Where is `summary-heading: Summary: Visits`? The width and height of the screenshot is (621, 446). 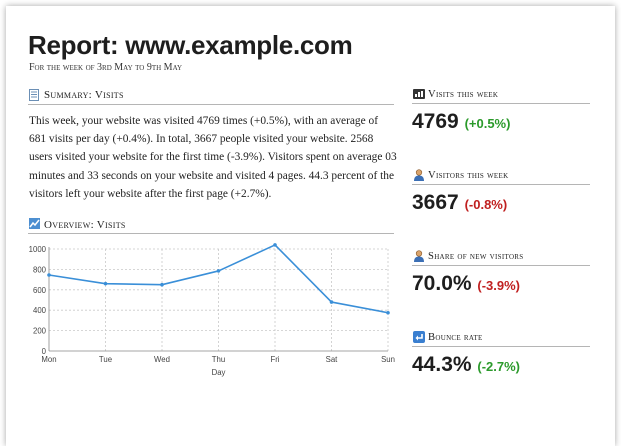
summary-heading: Summary: Visits is located at coordinates (84, 95).